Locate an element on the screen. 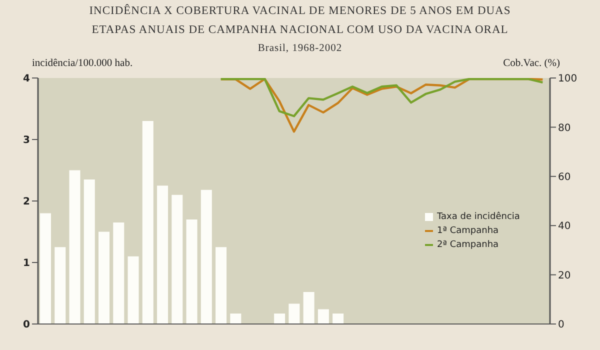 The height and width of the screenshot is (350, 600). line-series is located at coordinates (382, 98).